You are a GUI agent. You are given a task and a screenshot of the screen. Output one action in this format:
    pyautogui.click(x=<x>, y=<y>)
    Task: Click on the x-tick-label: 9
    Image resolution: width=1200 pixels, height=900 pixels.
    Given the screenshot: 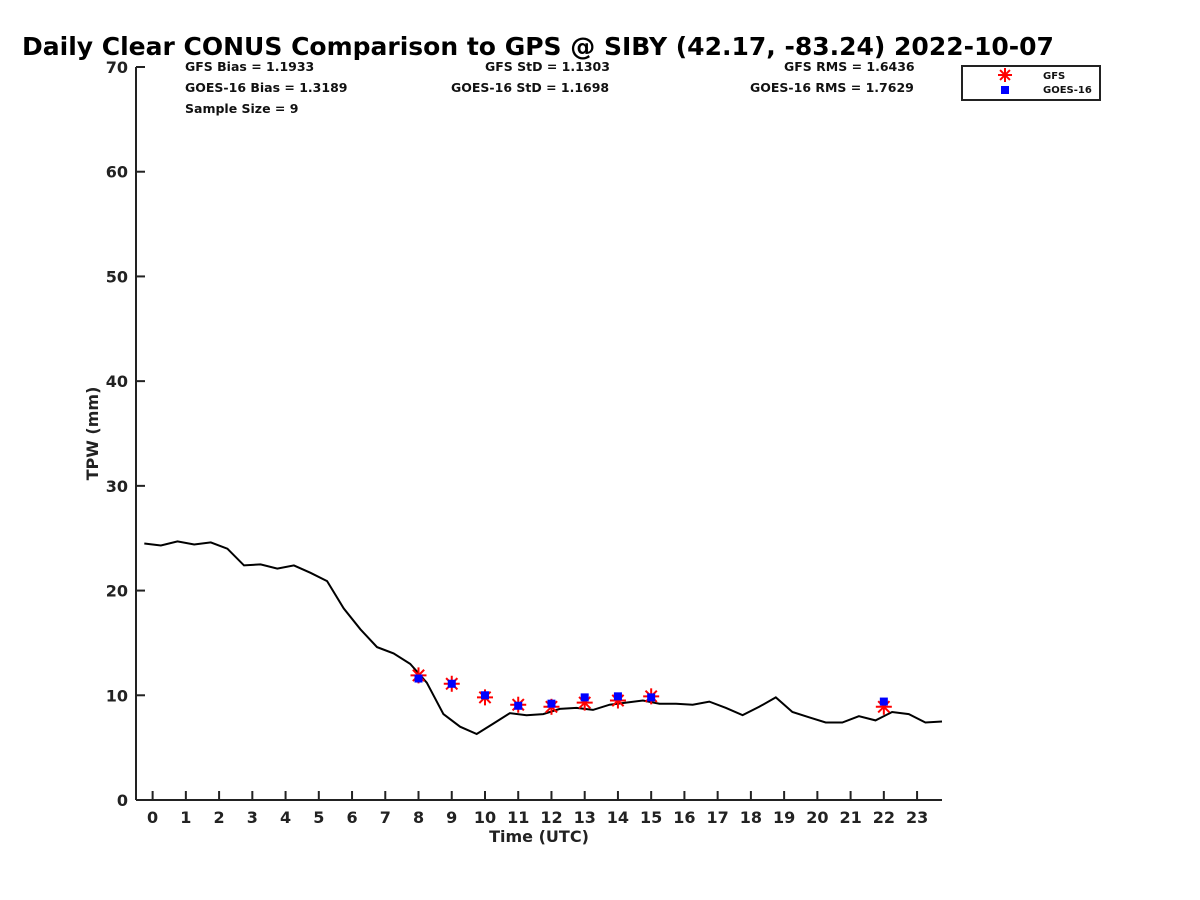 What is the action you would take?
    pyautogui.click(x=451, y=817)
    